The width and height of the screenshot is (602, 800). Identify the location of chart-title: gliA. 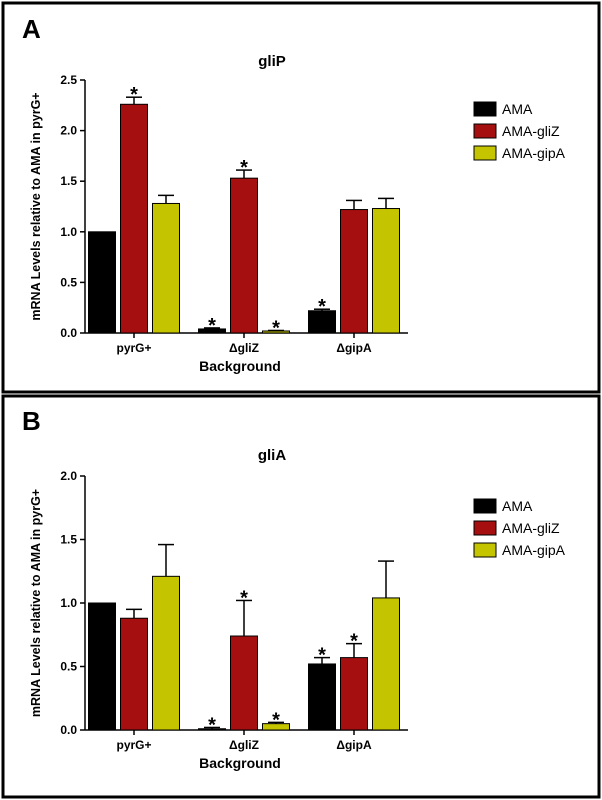
(272, 455).